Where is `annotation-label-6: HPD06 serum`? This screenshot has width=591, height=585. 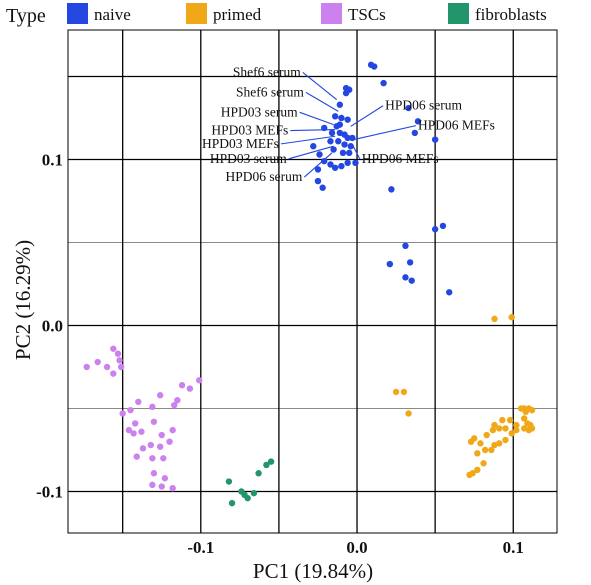 annotation-label-6: HPD06 serum is located at coordinates (263, 176).